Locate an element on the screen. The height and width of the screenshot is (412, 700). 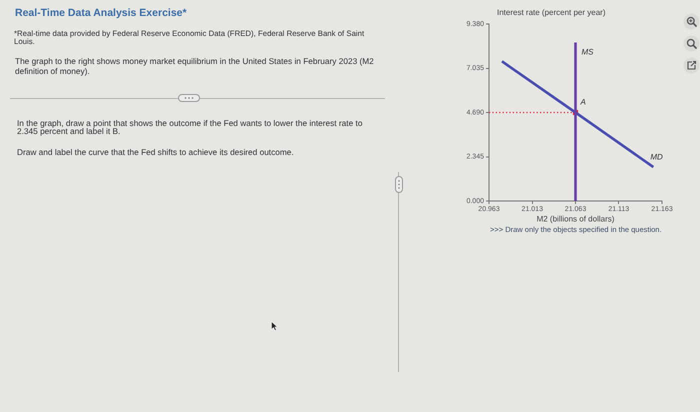
y-axis-title: Interest rate (percent per year) is located at coordinates (551, 12).